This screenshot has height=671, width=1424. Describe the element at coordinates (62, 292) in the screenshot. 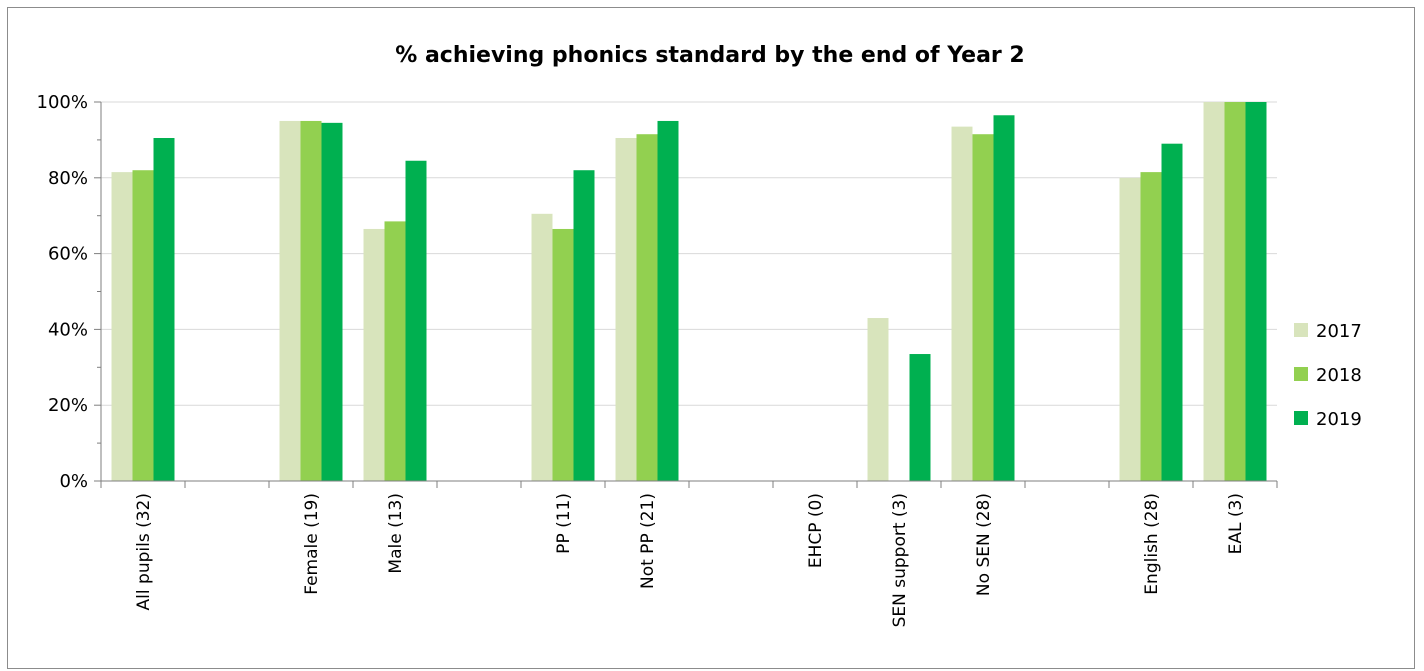

I see `y-tick-labels: 0% 20% 40% 60% 80% 100%` at that location.